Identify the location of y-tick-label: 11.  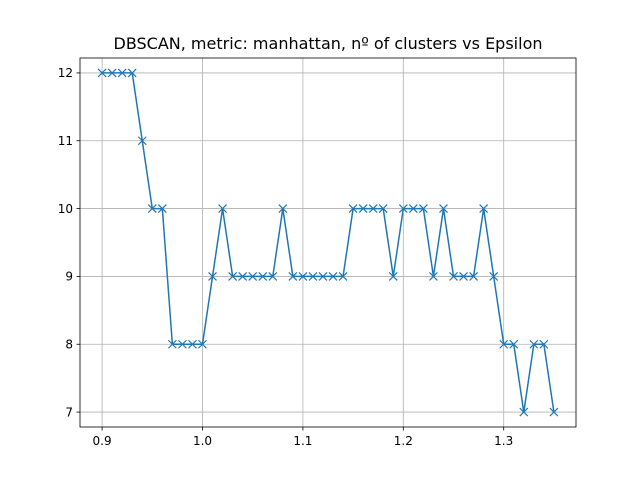
(65, 141).